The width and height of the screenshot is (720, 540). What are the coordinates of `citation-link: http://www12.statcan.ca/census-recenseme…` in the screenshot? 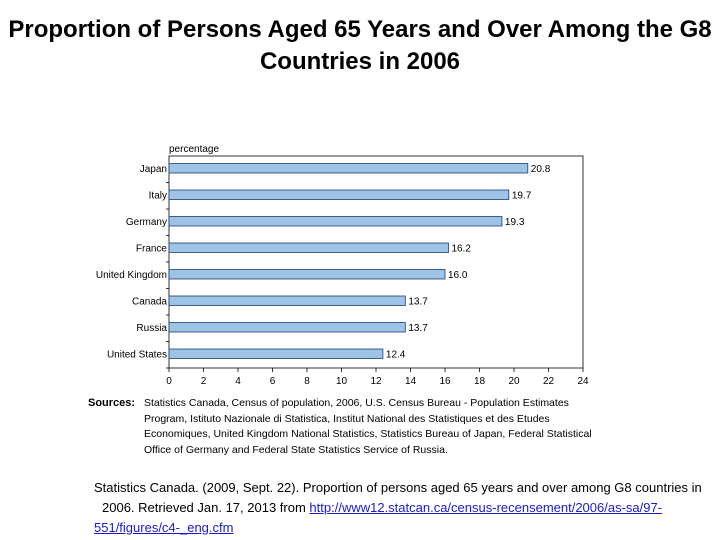 It's located at (378, 517).